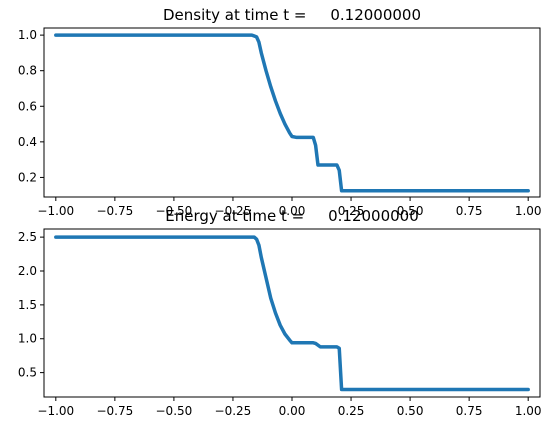 The image size is (547, 433). I want to click on energy-x-tick-label: 1.00, so click(528, 411).